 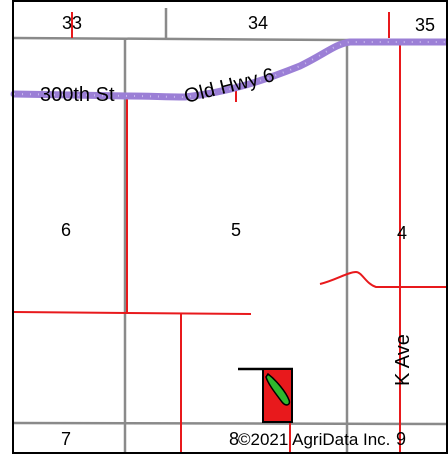 What do you see at coordinates (401, 439) in the screenshot?
I see `section-label-9: 9` at bounding box center [401, 439].